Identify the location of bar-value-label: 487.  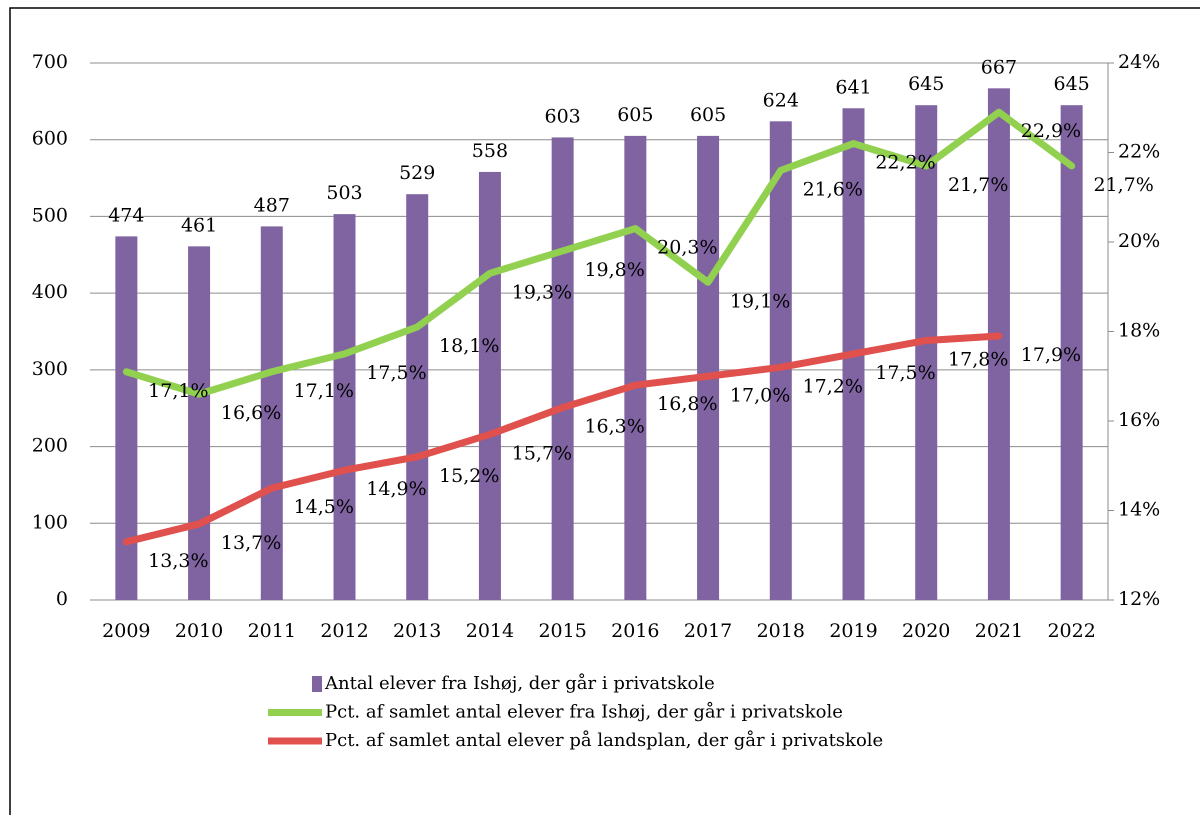
(272, 205).